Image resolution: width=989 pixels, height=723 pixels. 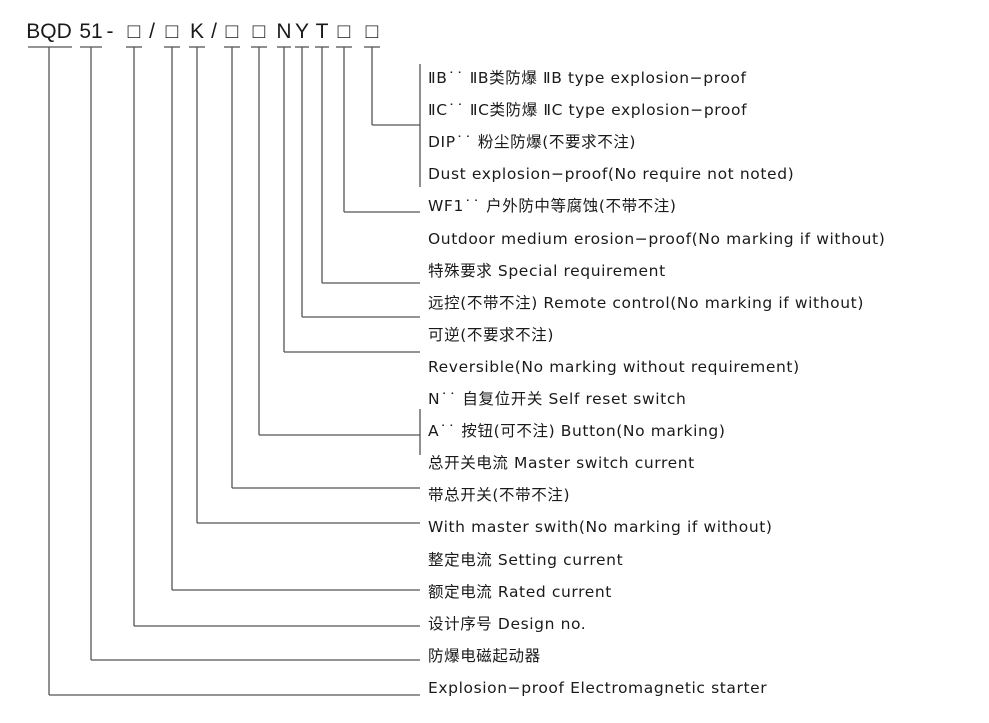 I want to click on description-row: 可逆(不要求不注), so click(x=491, y=334).